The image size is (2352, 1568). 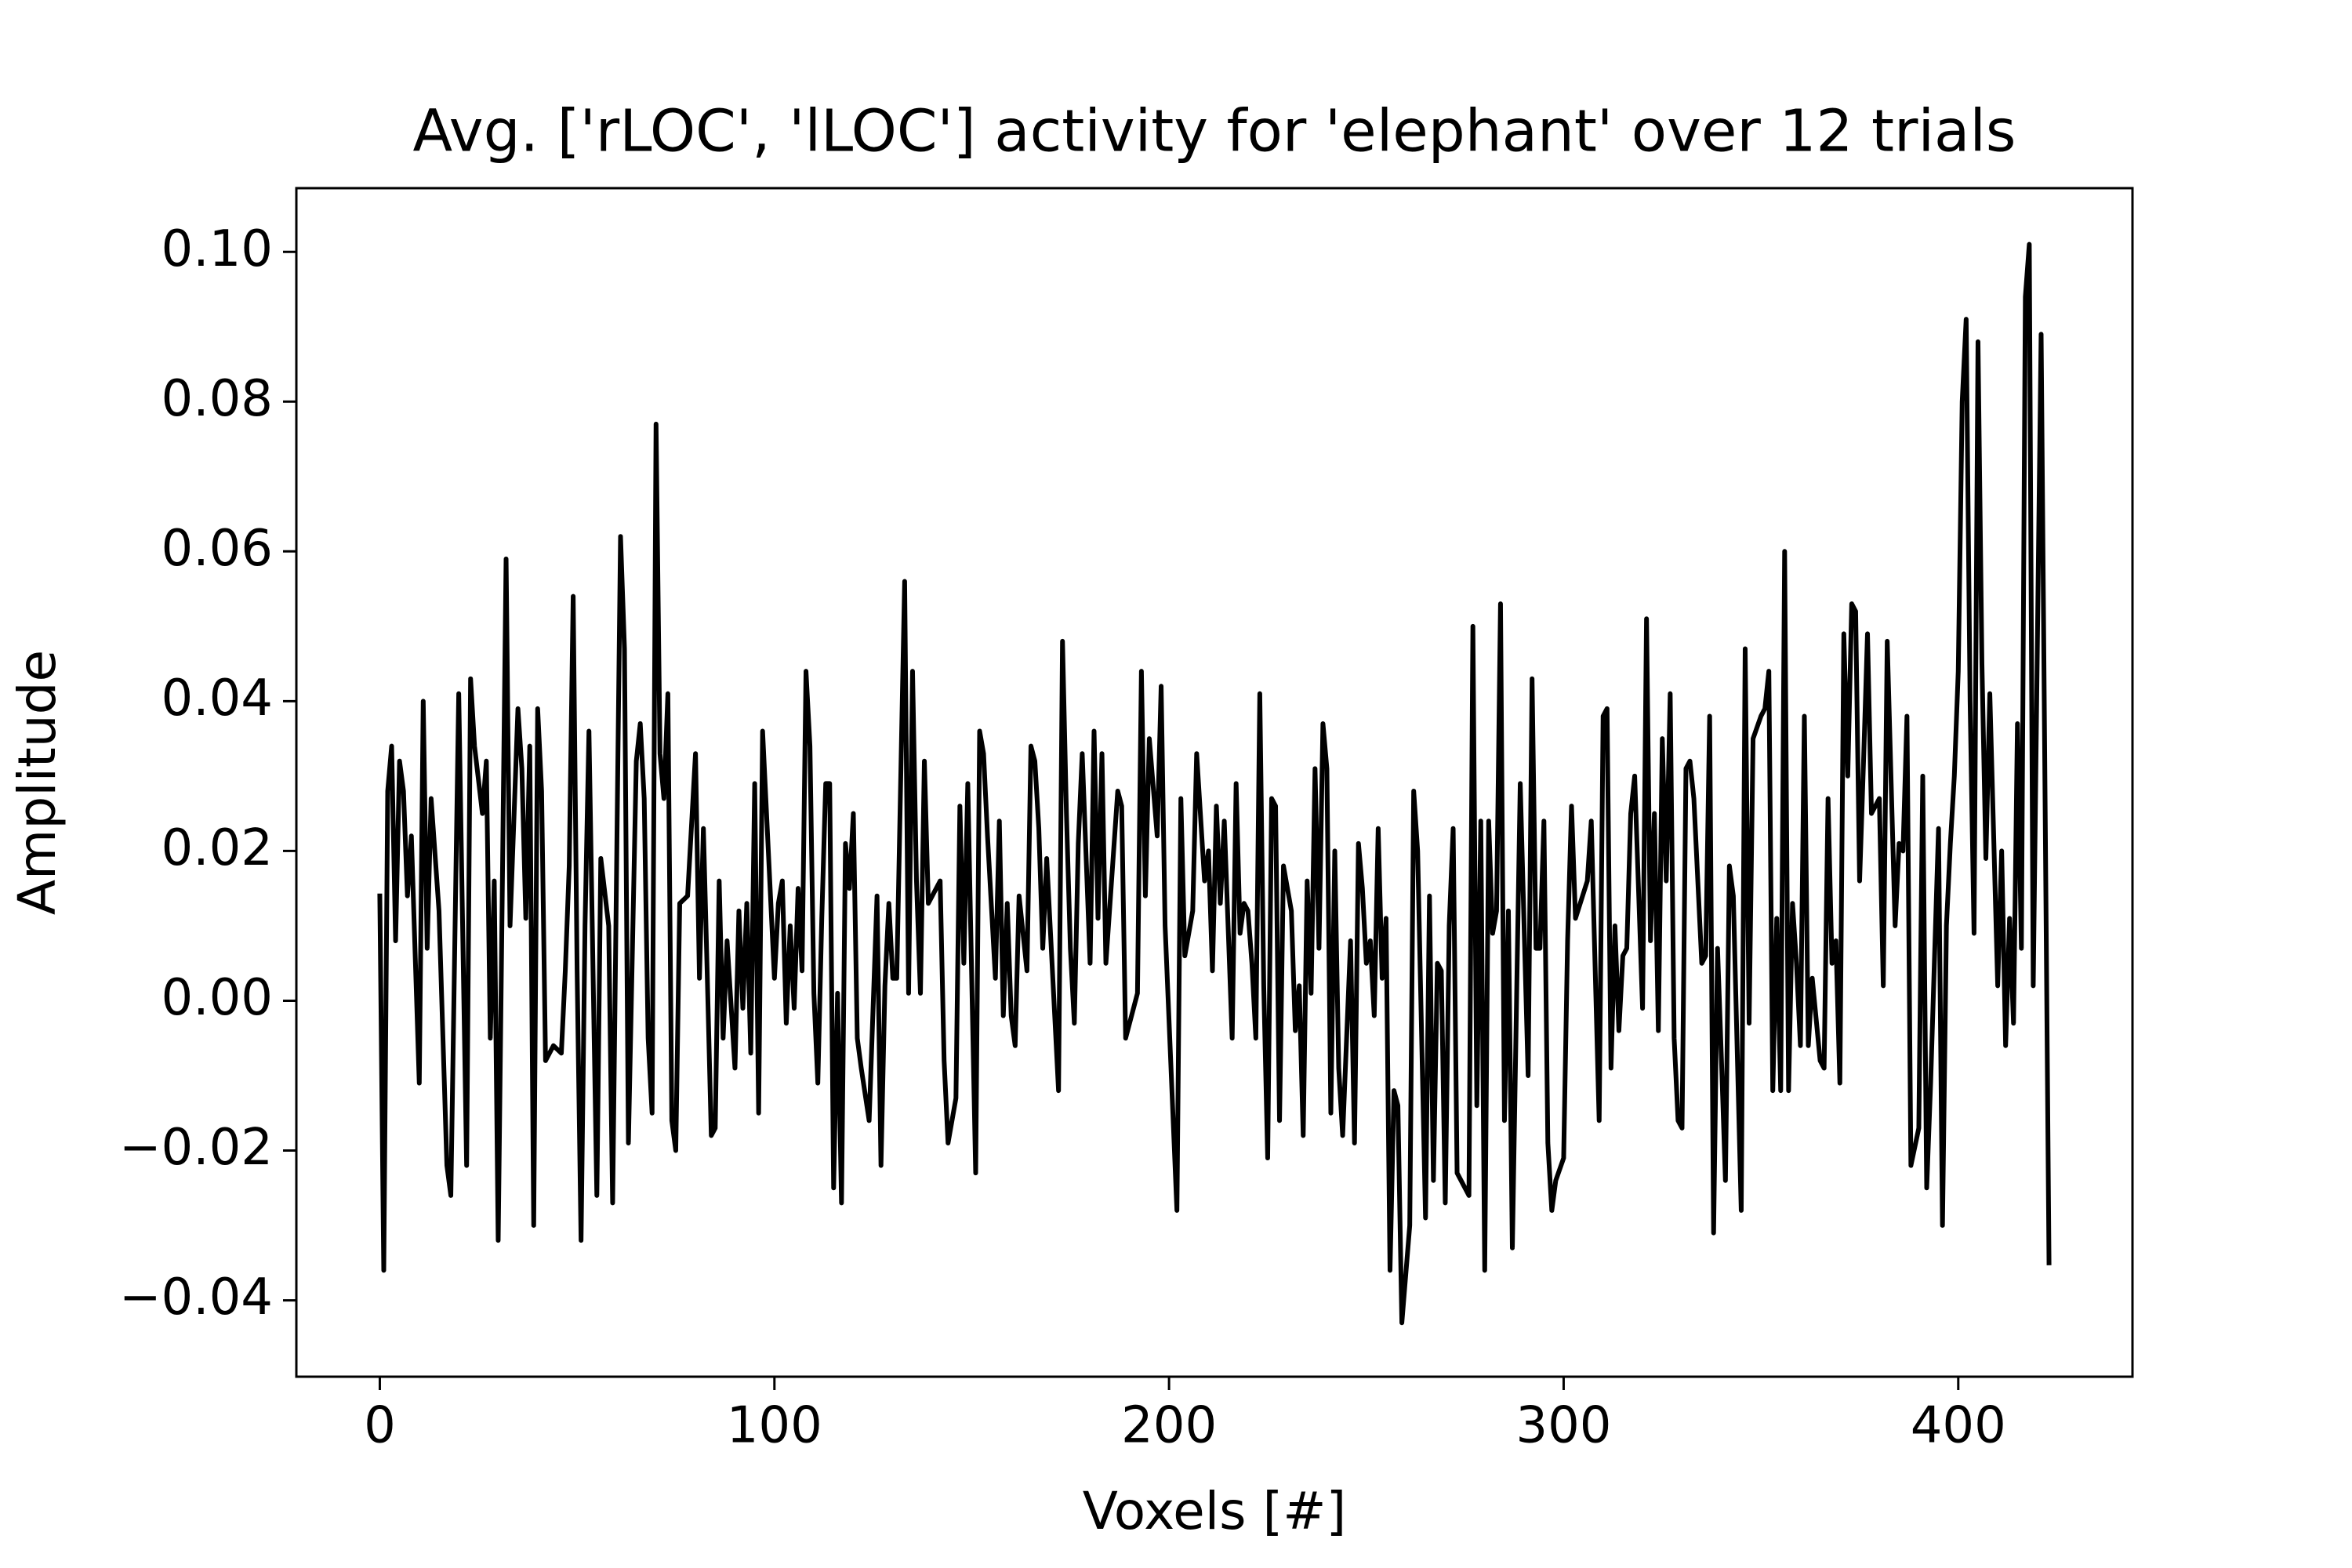 What do you see at coordinates (218, 848) in the screenshot?
I see `y-tick-label: 0.02` at bounding box center [218, 848].